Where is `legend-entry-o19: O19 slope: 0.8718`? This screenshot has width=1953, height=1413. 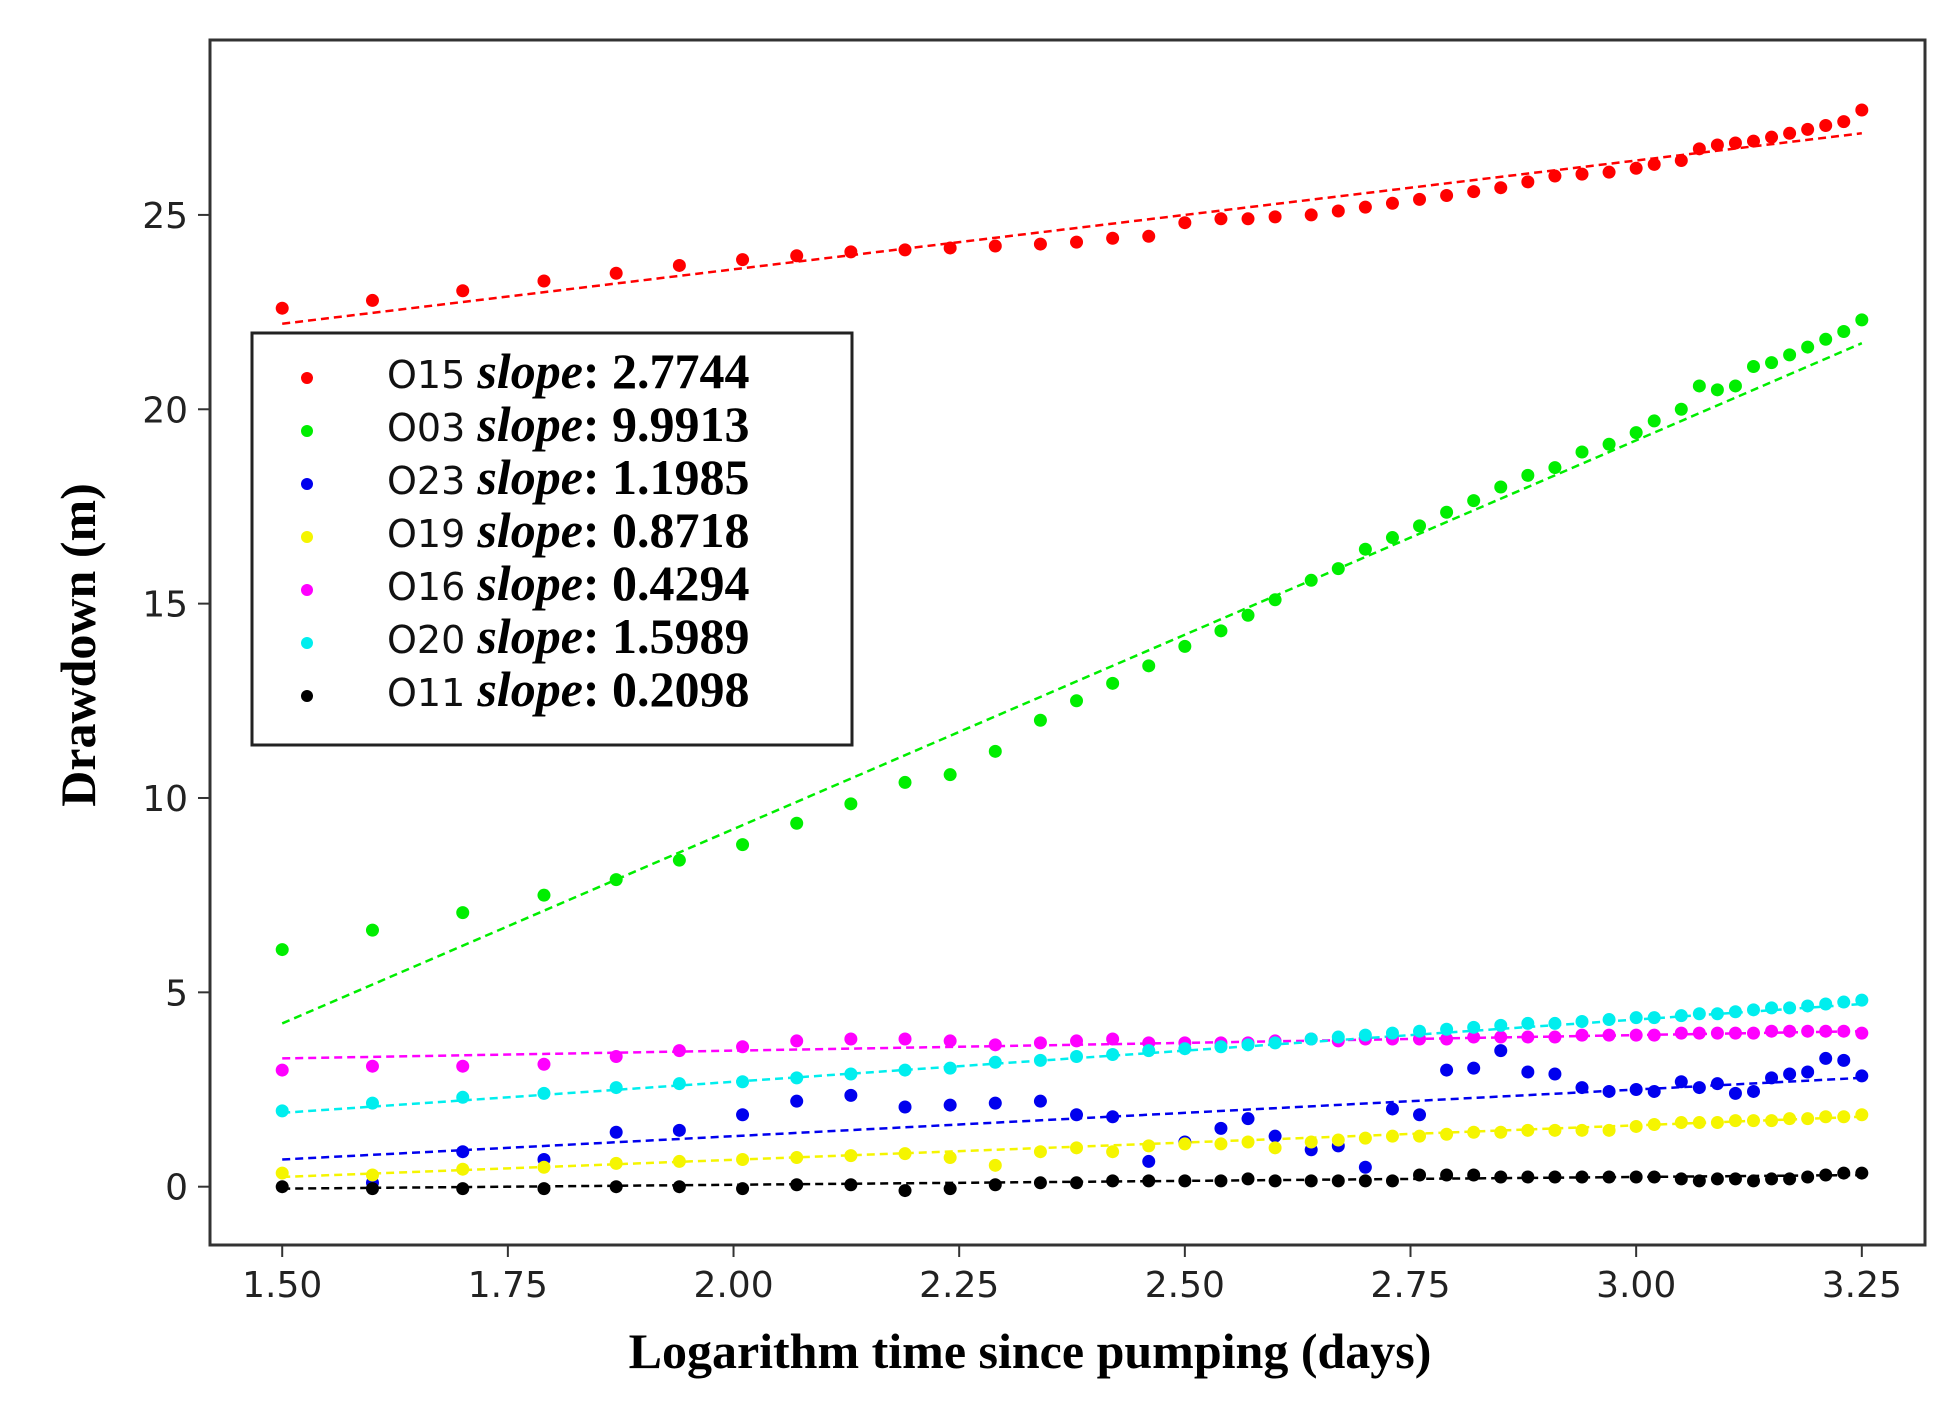
legend-entry-o19: O19 slope: 0.8718 is located at coordinates (568, 530).